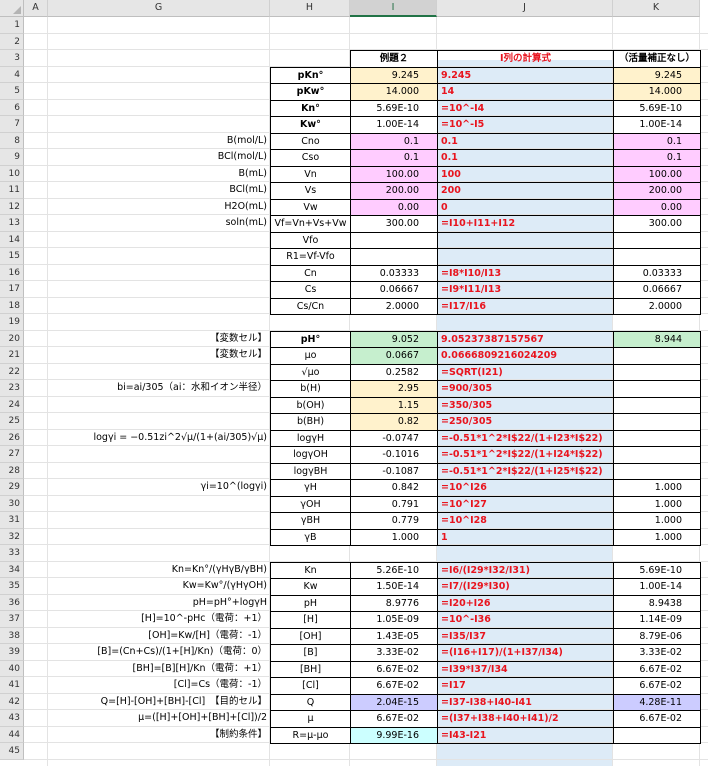 This screenshot has height=766, width=708. Describe the element at coordinates (229, 602) in the screenshot. I see `description-cell: pH=pH°+logγH` at that location.